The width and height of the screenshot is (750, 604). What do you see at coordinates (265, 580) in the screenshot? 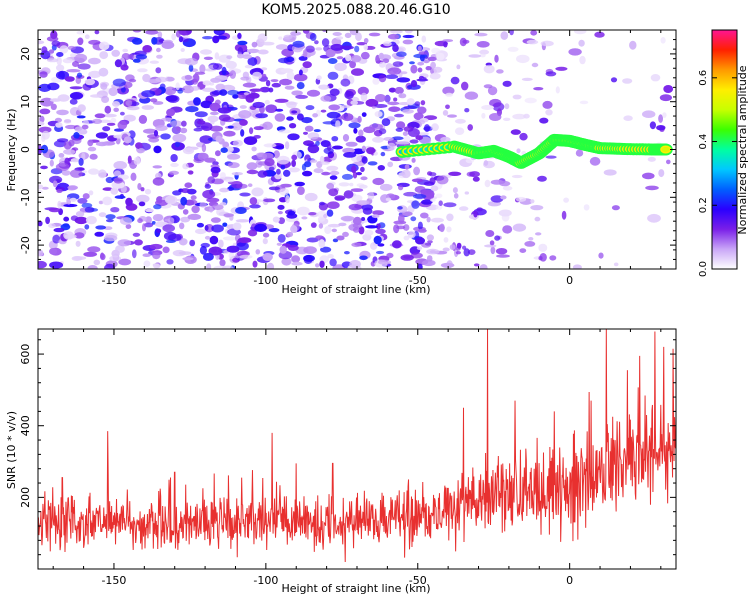
I see `snr-xtick-label: -100` at bounding box center [265, 580].